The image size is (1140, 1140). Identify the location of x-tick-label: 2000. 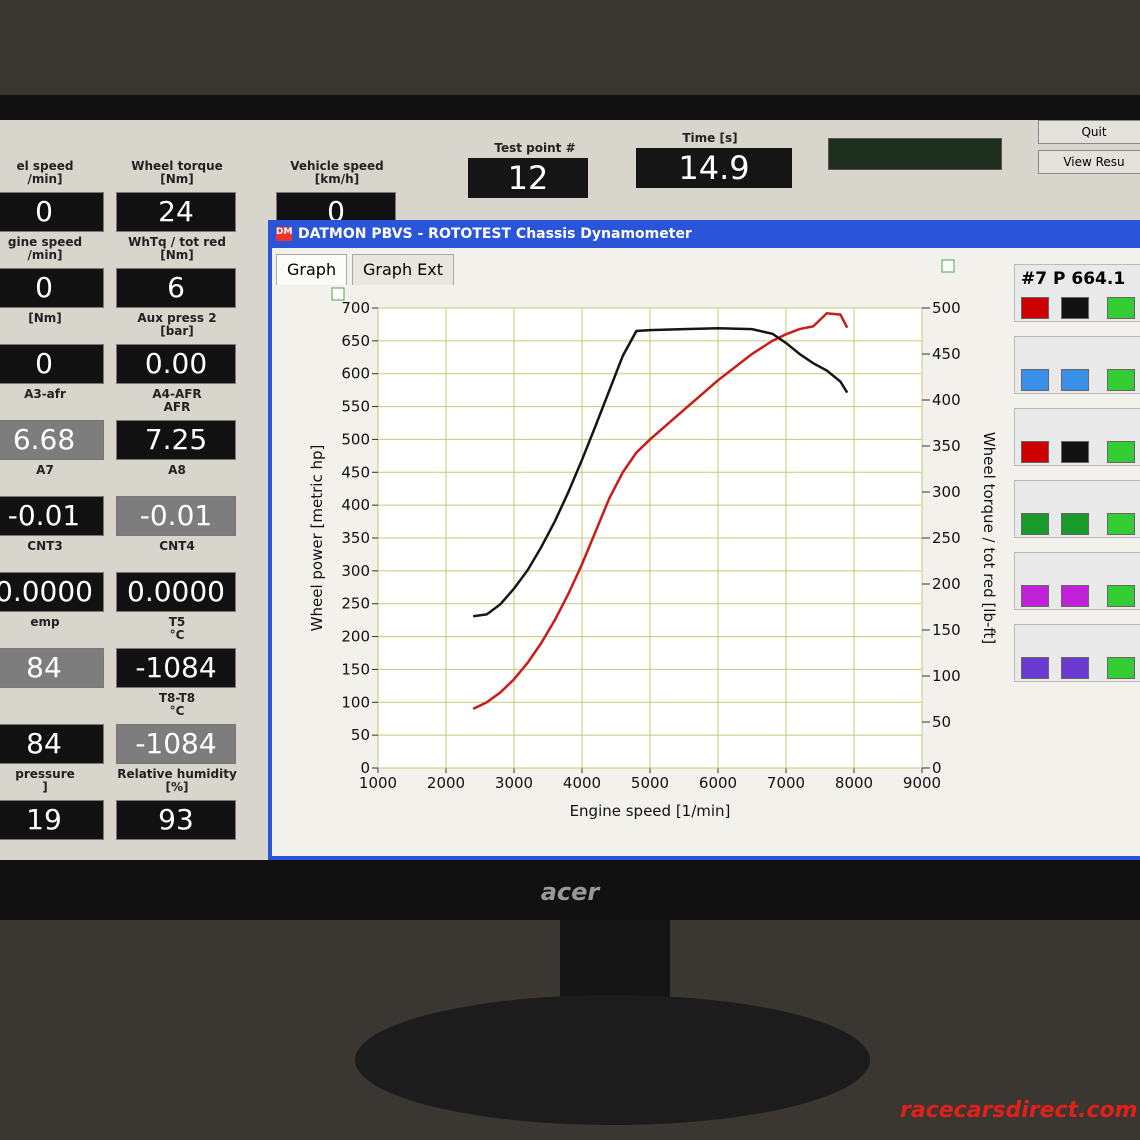
(446, 783).